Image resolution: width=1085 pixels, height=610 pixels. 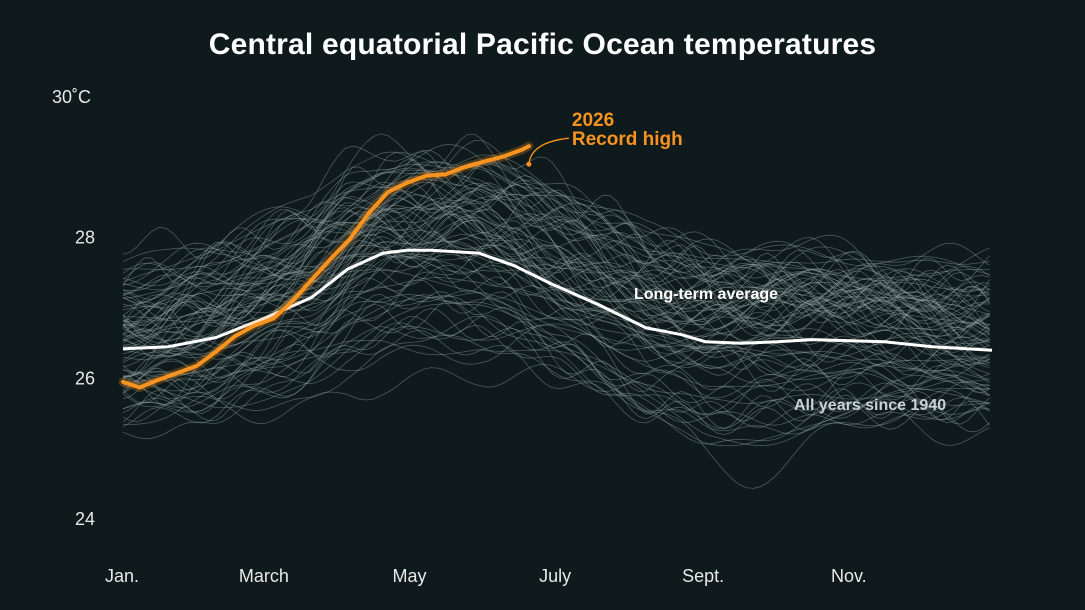 What do you see at coordinates (703, 576) in the screenshot?
I see `x-tick-label: Sept.` at bounding box center [703, 576].